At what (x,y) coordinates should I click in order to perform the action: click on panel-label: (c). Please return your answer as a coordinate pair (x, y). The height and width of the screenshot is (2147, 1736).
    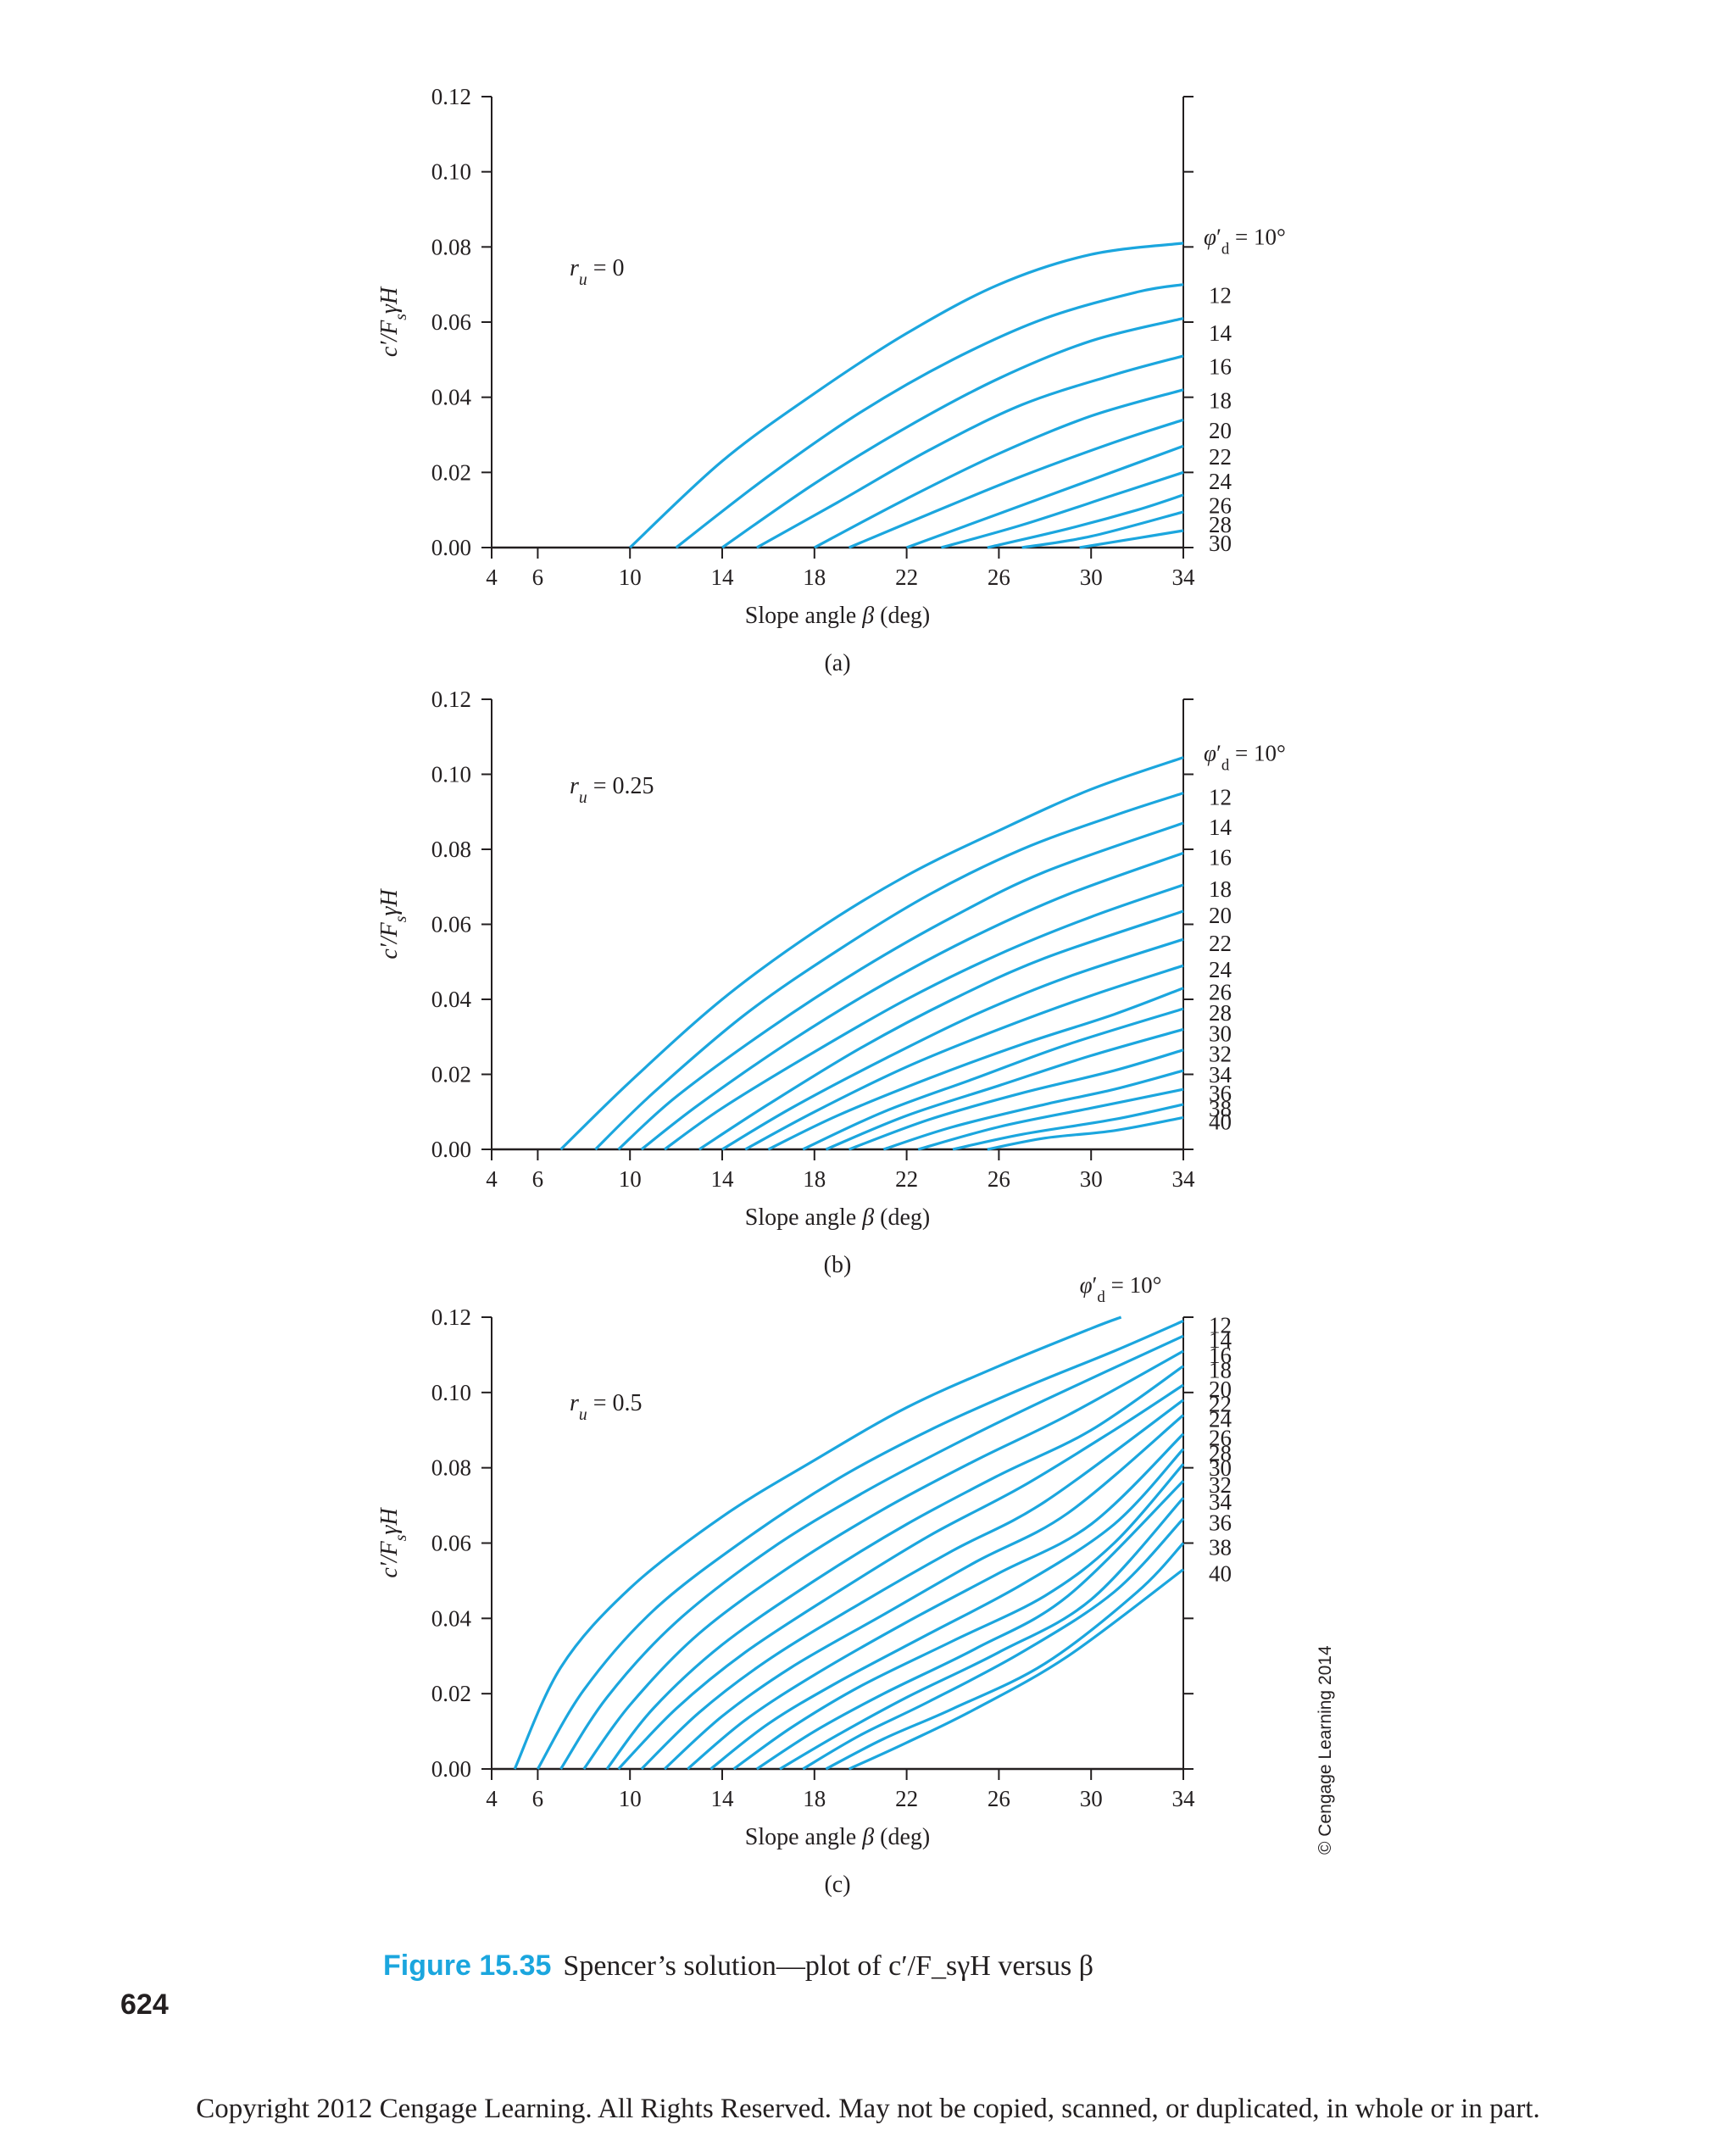
    Looking at the image, I should click on (837, 1885).